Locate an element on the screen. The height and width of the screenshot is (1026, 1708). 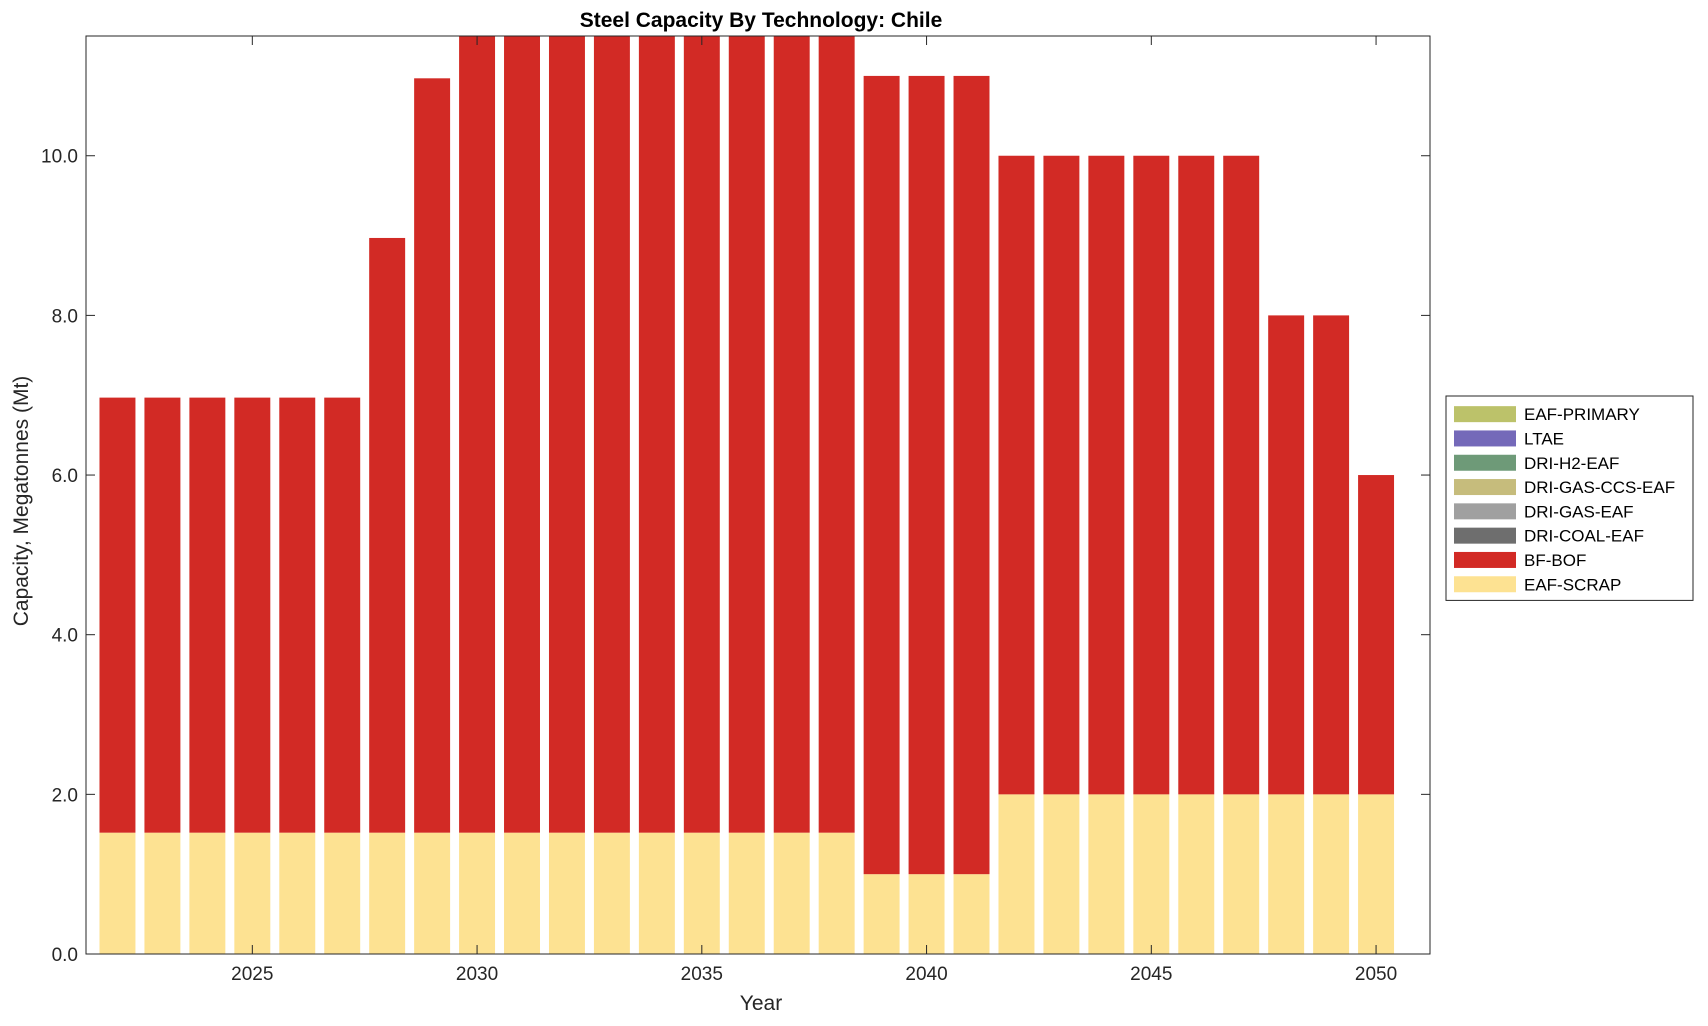
legend-swatch-dri-h2-eaf is located at coordinates (1485, 462).